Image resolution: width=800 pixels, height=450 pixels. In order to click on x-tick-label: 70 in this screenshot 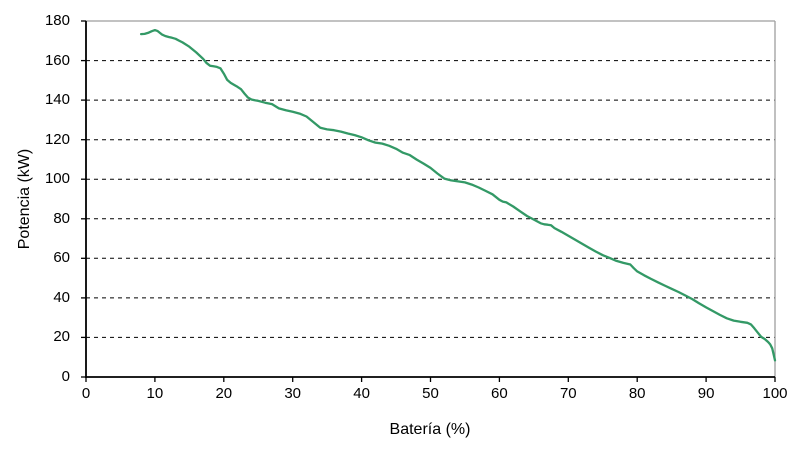, I will do `click(568, 393)`.